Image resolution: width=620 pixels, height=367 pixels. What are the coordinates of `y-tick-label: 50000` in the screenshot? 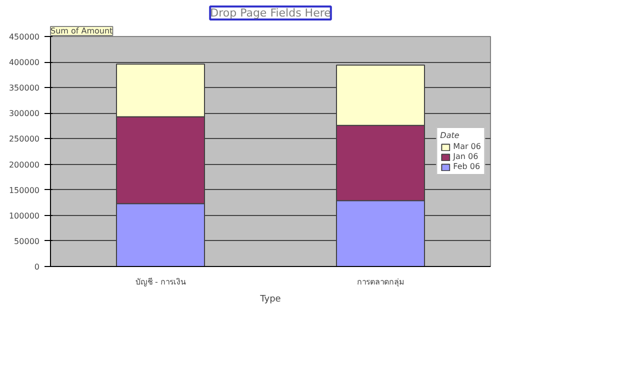 It's located at (27, 241).